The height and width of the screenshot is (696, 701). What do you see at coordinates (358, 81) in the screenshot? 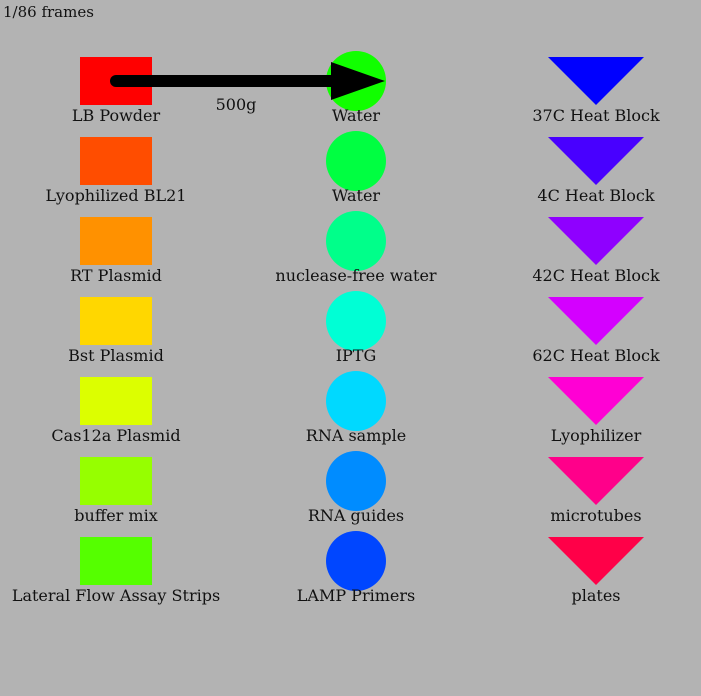
I see `transfer-arrow-head` at bounding box center [358, 81].